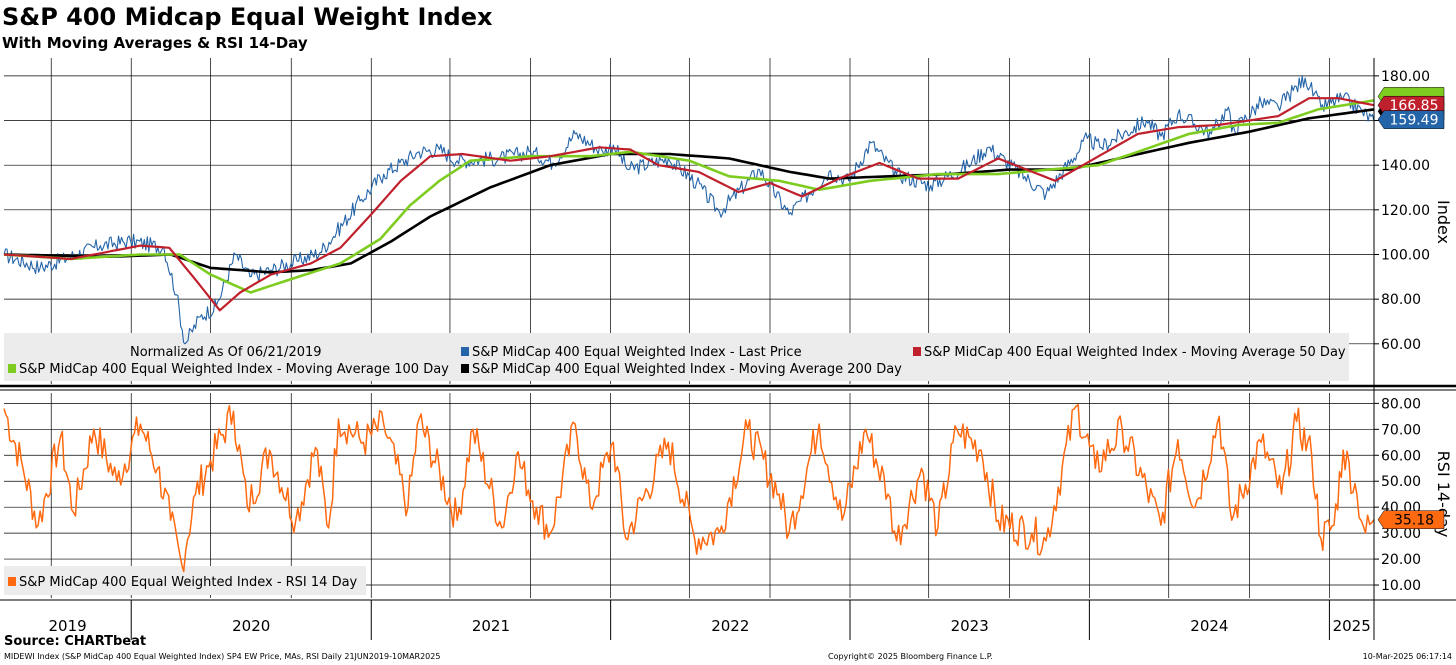  Describe the element at coordinates (12, 581) in the screenshot. I see `legend-swatch-rsi` at that location.